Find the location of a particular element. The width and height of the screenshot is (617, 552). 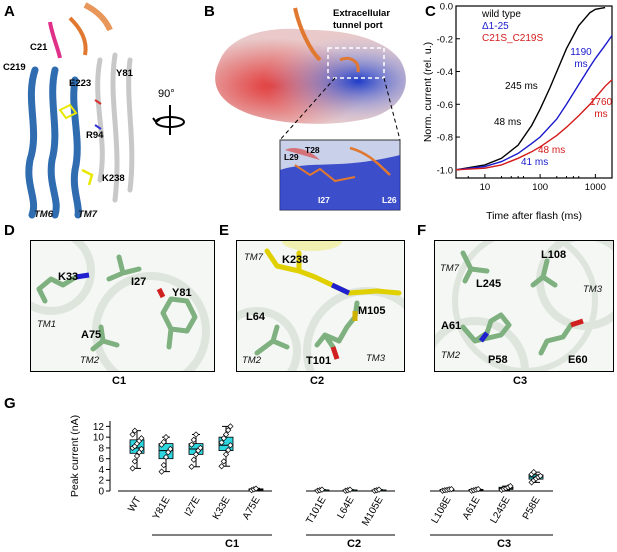

caption-c1: C1 is located at coordinates (119, 381).